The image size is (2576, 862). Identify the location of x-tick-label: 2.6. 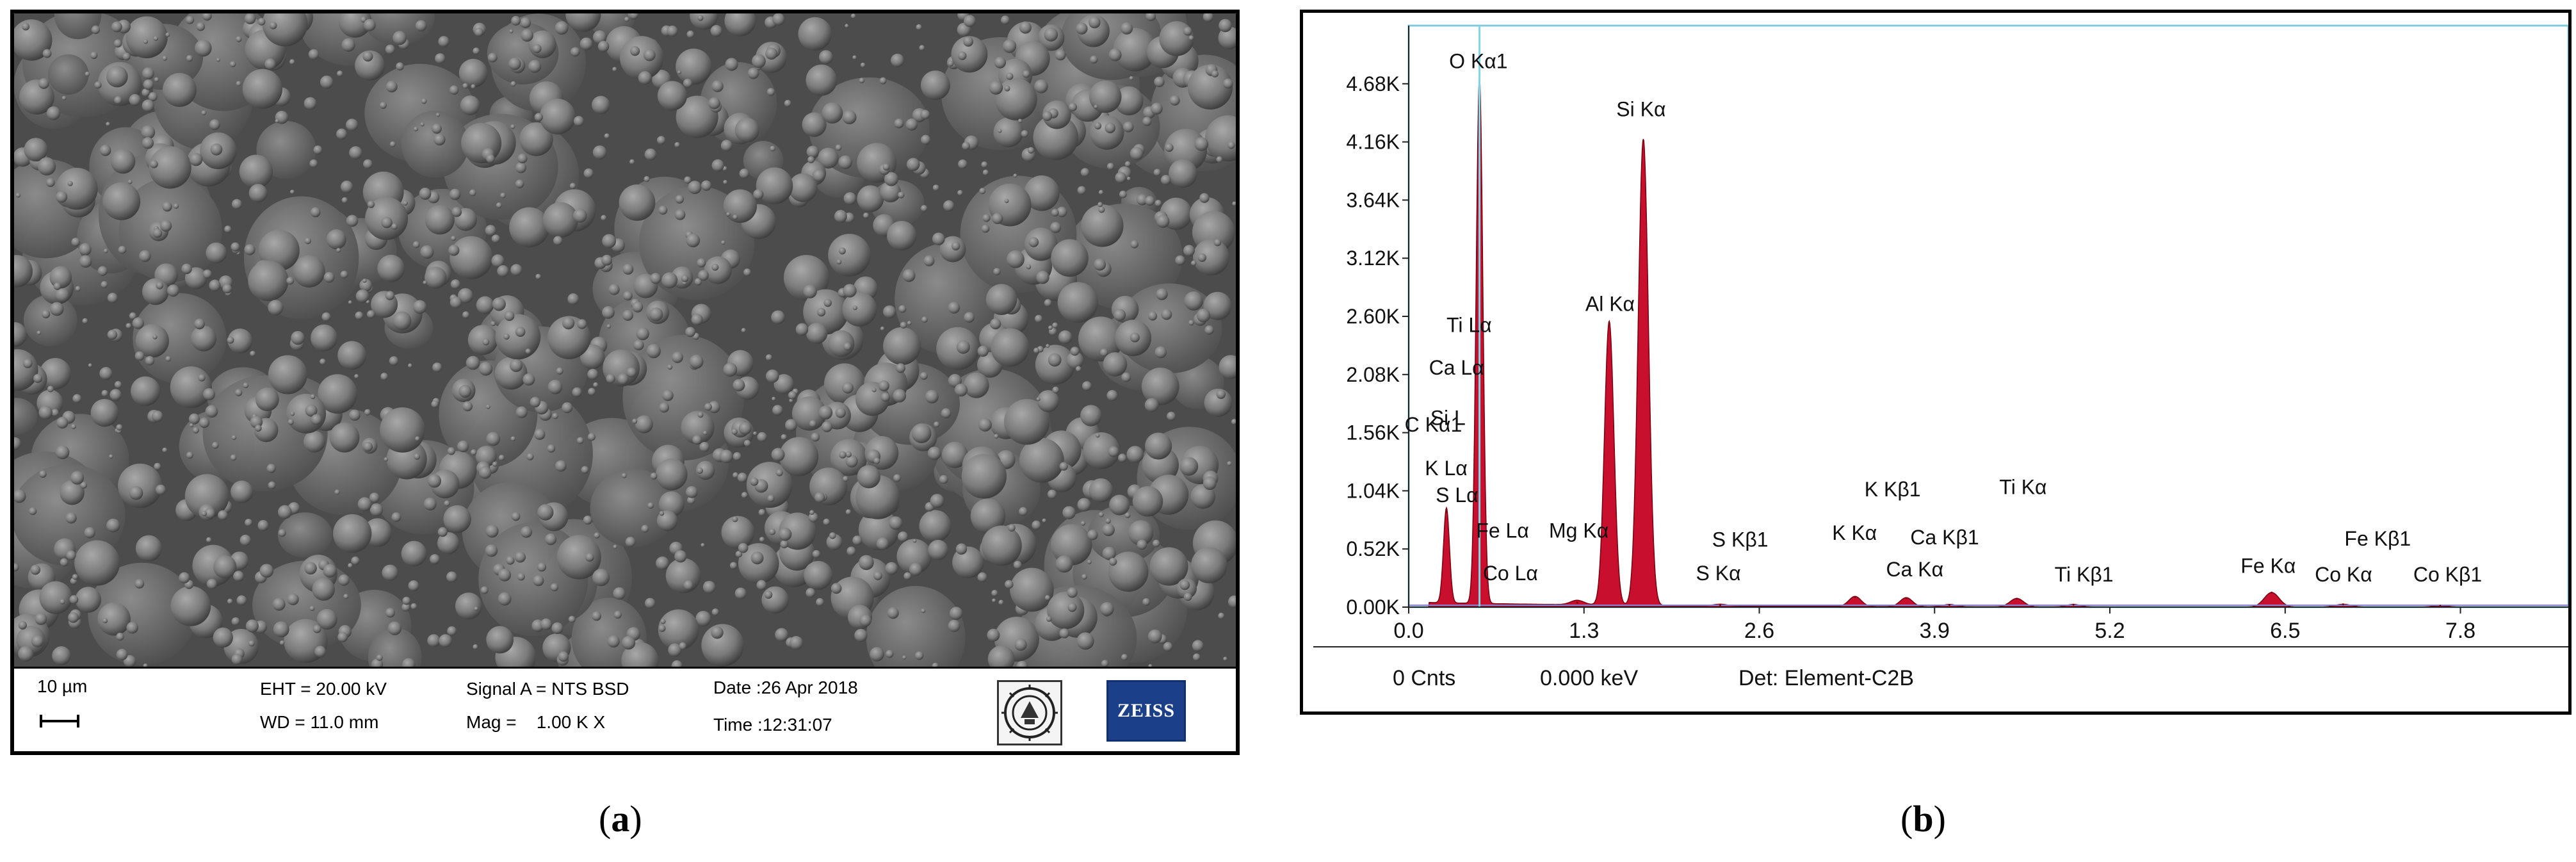
(1759, 631).